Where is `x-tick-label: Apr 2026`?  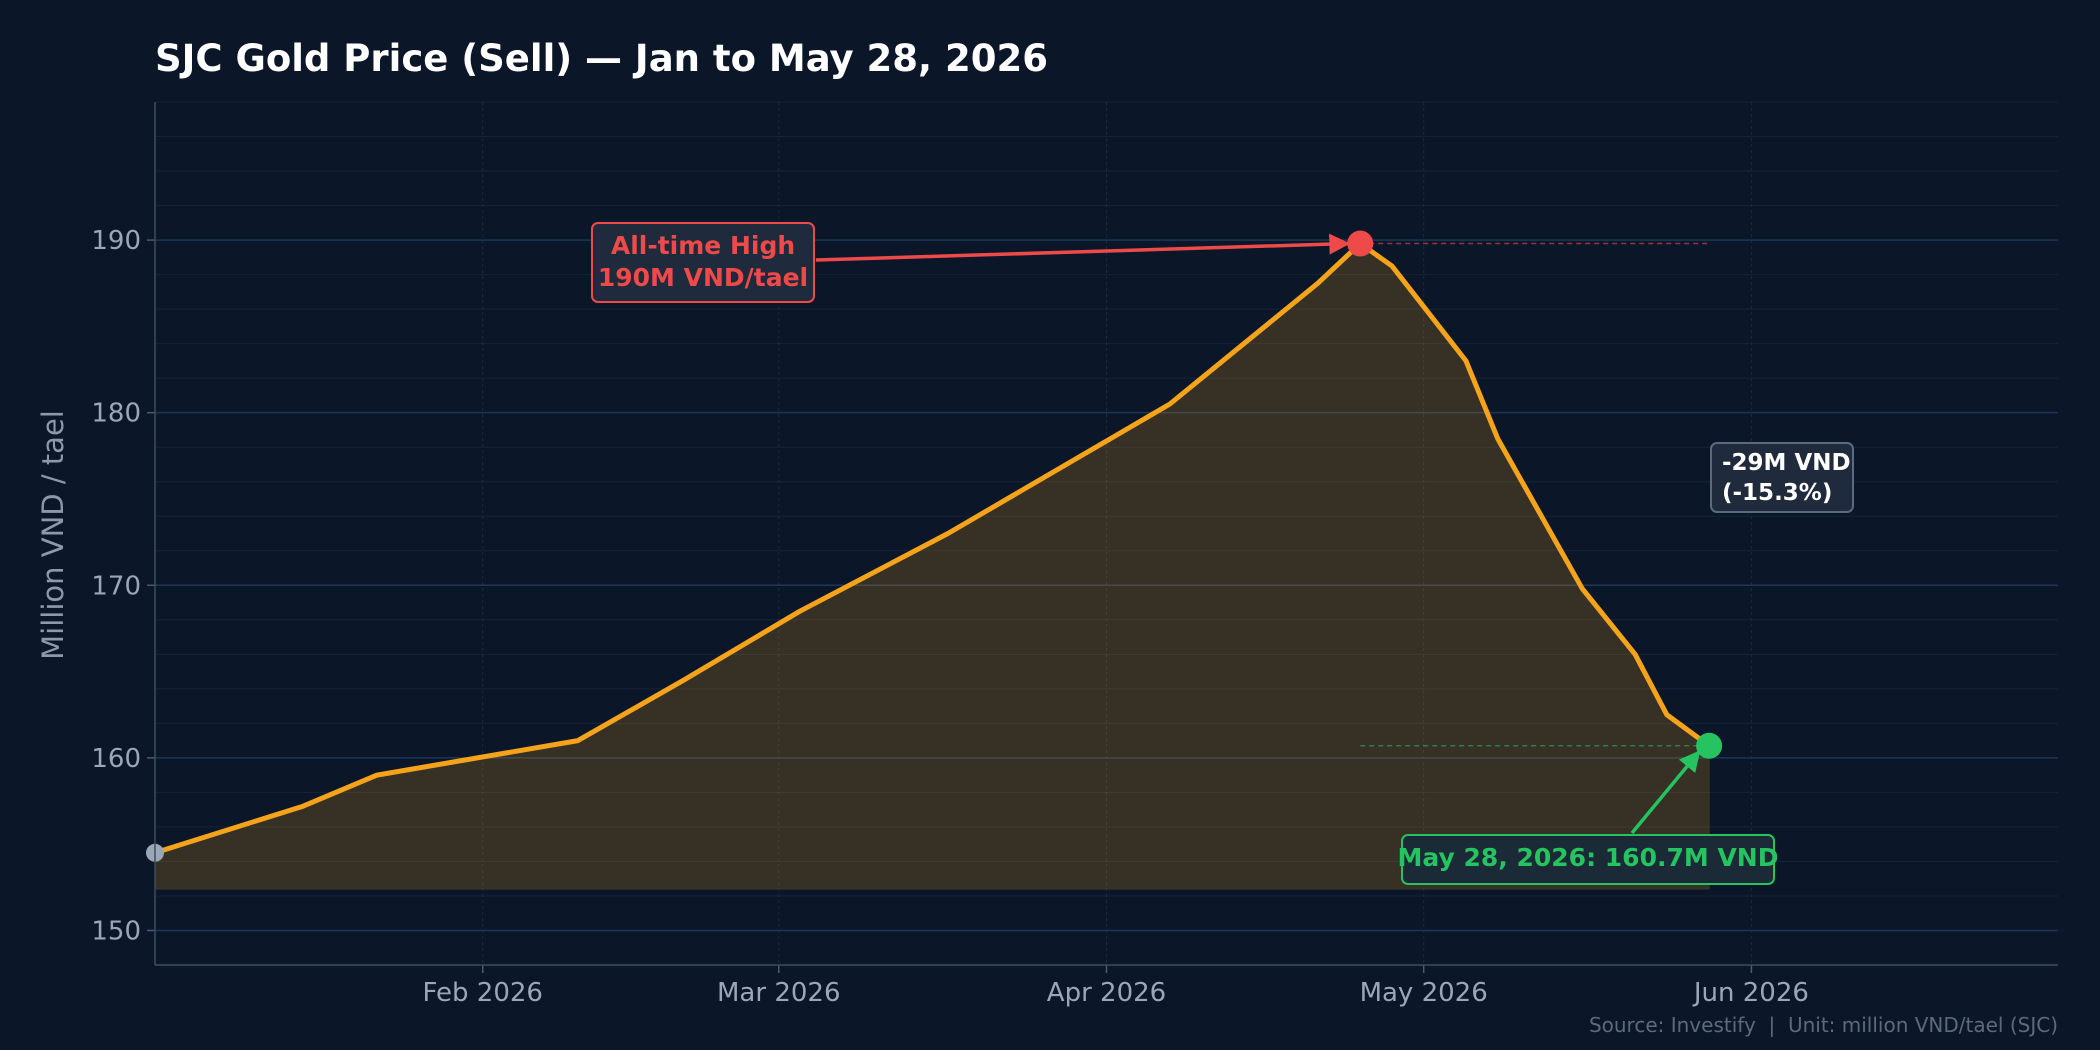 x-tick-label: Apr 2026 is located at coordinates (1106, 993).